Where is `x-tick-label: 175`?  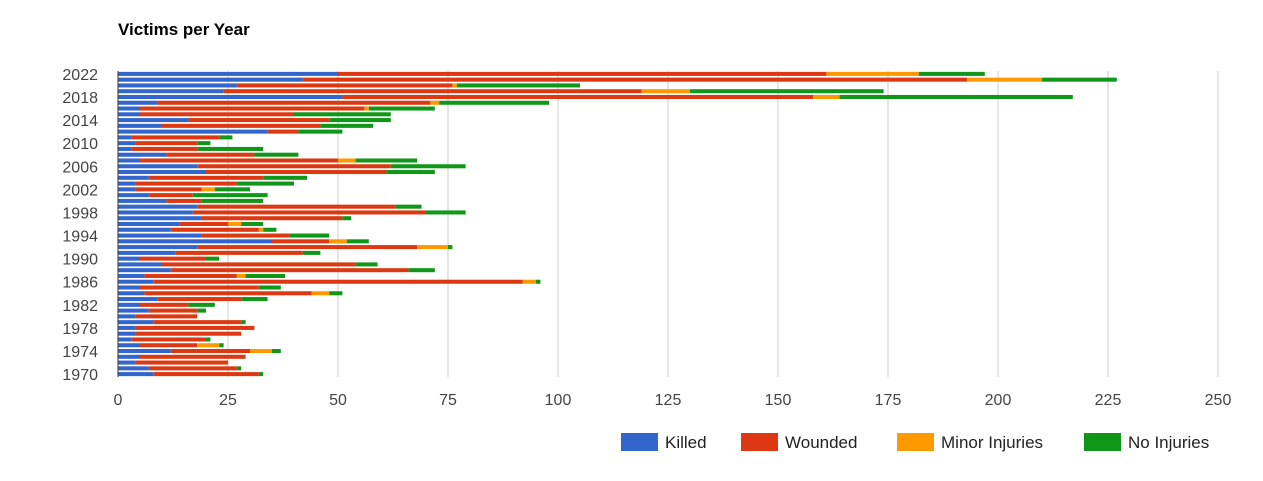
x-tick-label: 175 is located at coordinates (888, 400).